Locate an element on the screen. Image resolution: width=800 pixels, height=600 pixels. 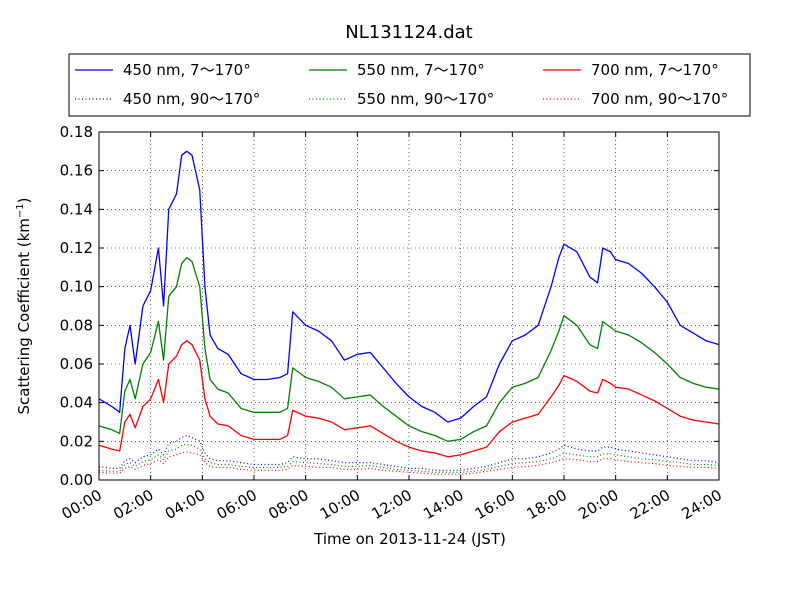
y-axis-label-main: Scattering Coefficient (km is located at coordinates (24, 316).